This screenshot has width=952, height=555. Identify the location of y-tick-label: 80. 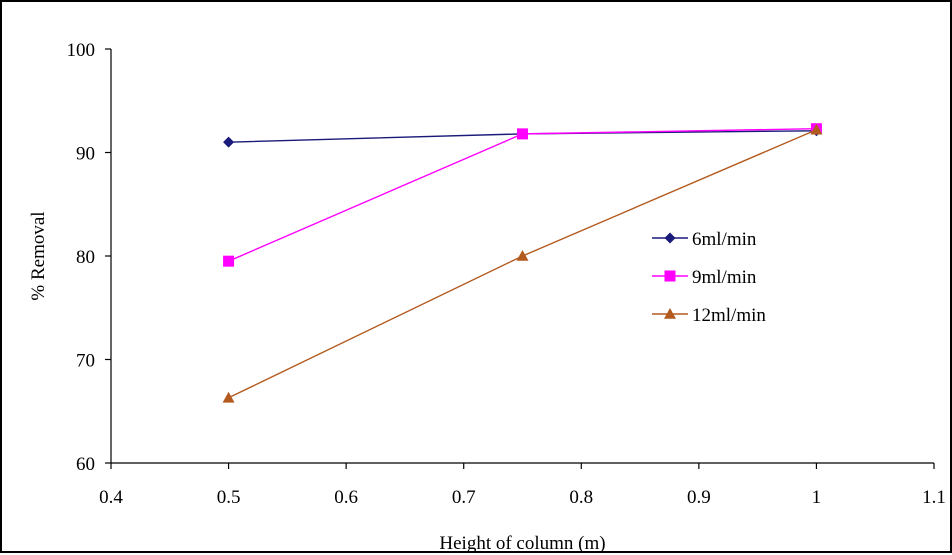
(85, 257).